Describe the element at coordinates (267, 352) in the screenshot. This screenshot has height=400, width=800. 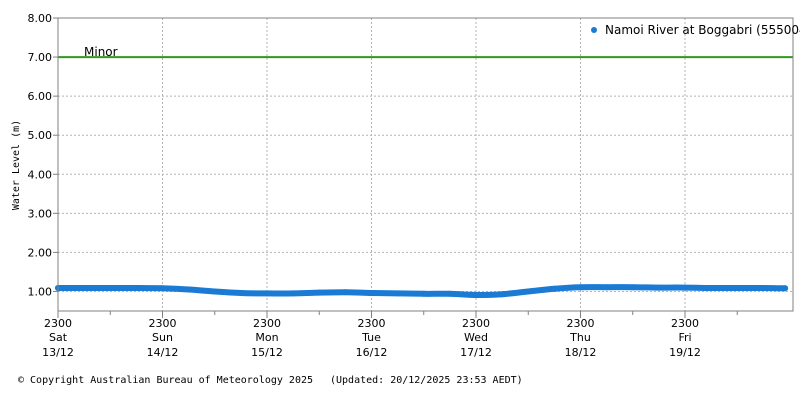
I see `x-tick-date: 15/12` at that location.